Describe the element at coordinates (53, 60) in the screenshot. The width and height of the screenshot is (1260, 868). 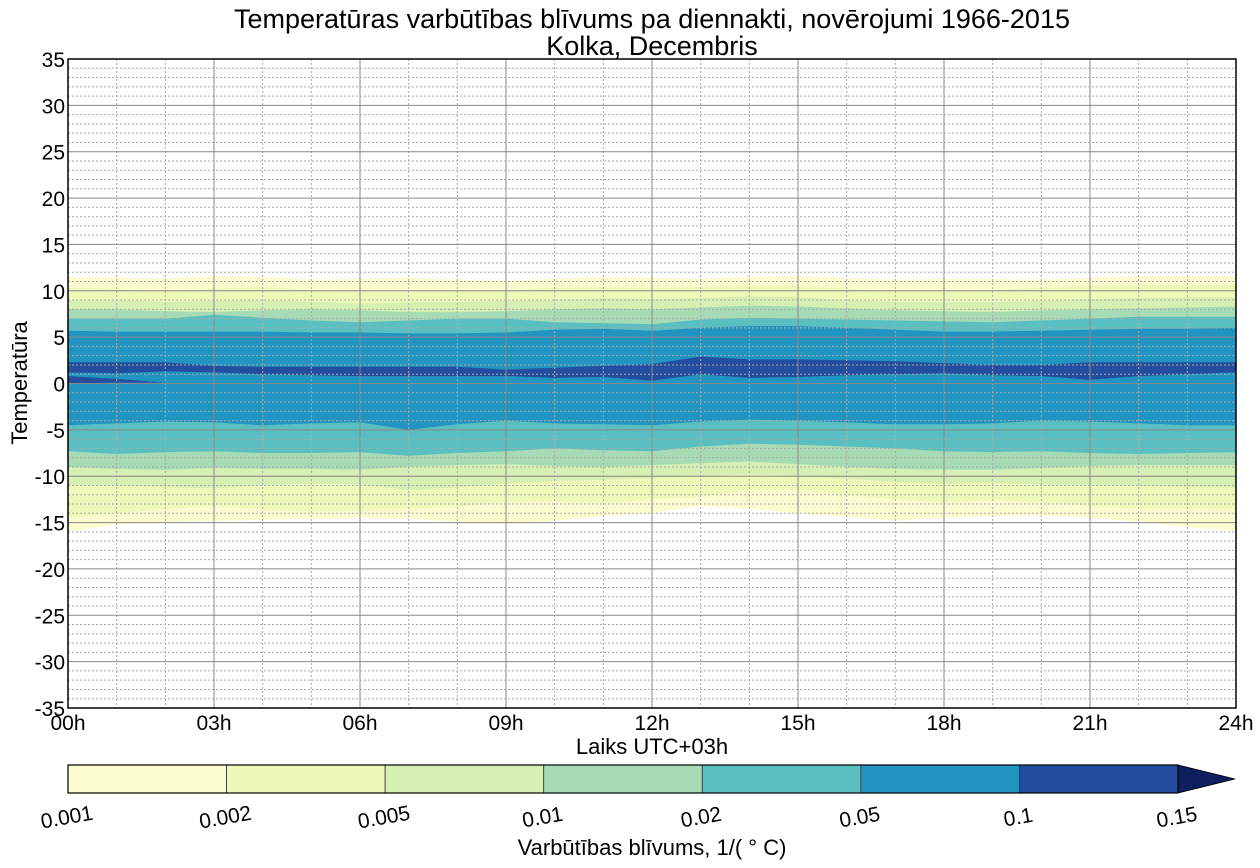
I see `y-tick-label: 35` at that location.